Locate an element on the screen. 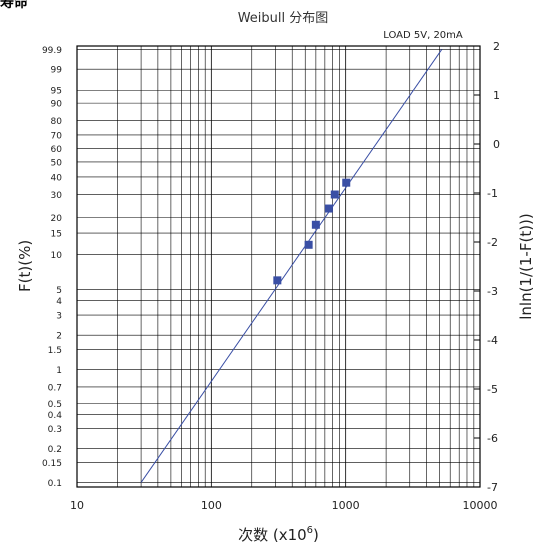 The width and height of the screenshot is (548, 552). y-tick-label: 0.5 is located at coordinates (55, 405).